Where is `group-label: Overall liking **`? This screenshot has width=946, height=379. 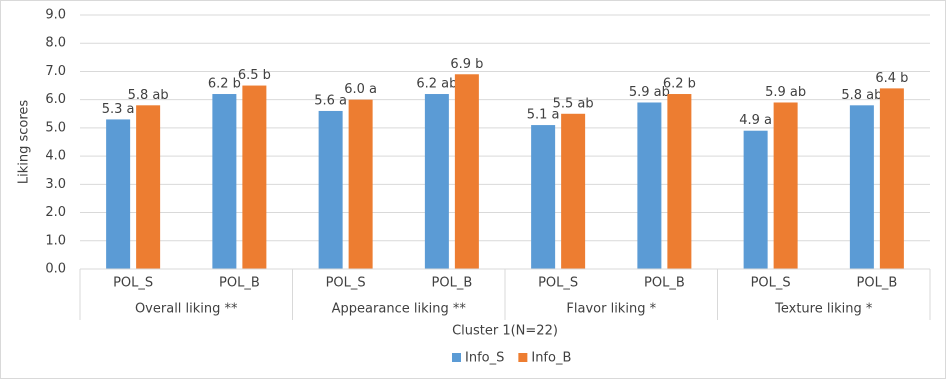 group-label: Overall liking ** is located at coordinates (186, 309).